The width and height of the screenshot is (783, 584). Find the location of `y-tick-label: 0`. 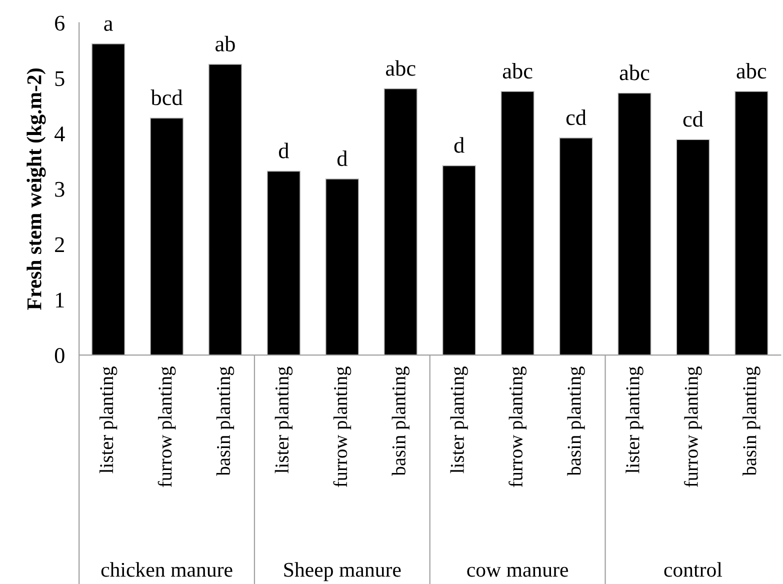

y-tick-label: 0 is located at coordinates (59, 355).